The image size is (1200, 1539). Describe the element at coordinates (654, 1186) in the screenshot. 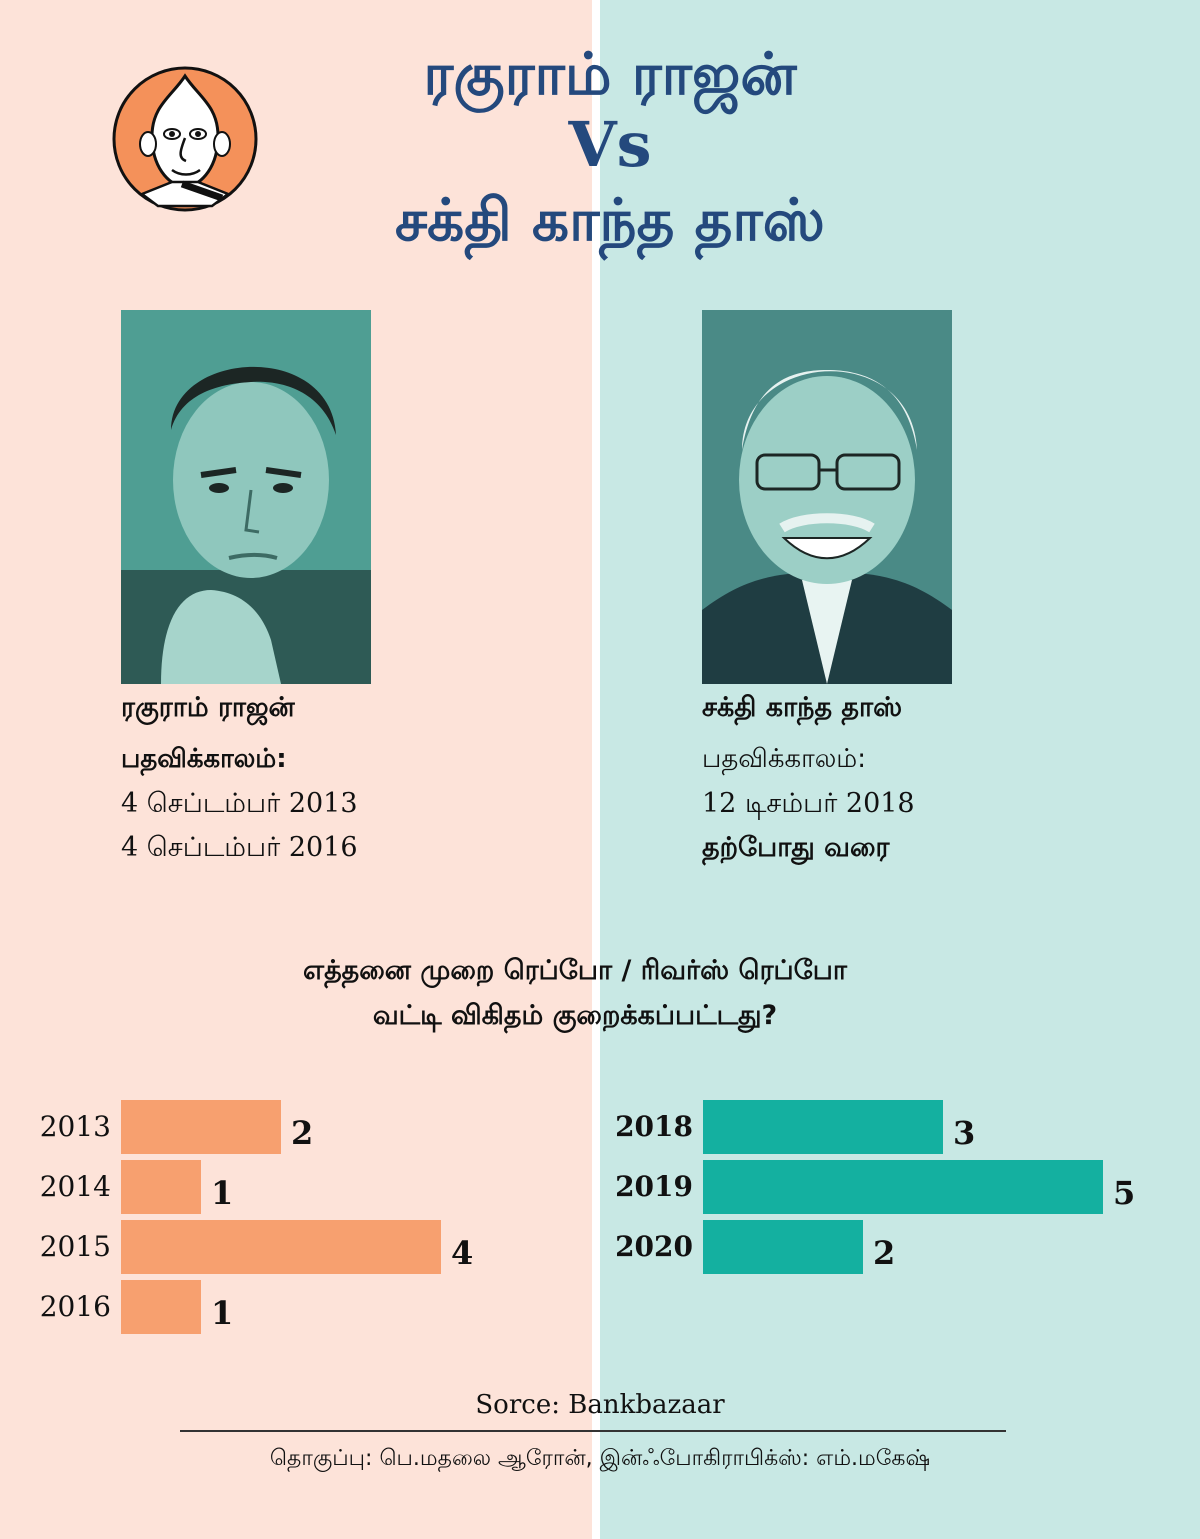

I see `das-year-label-2019: 2019` at that location.